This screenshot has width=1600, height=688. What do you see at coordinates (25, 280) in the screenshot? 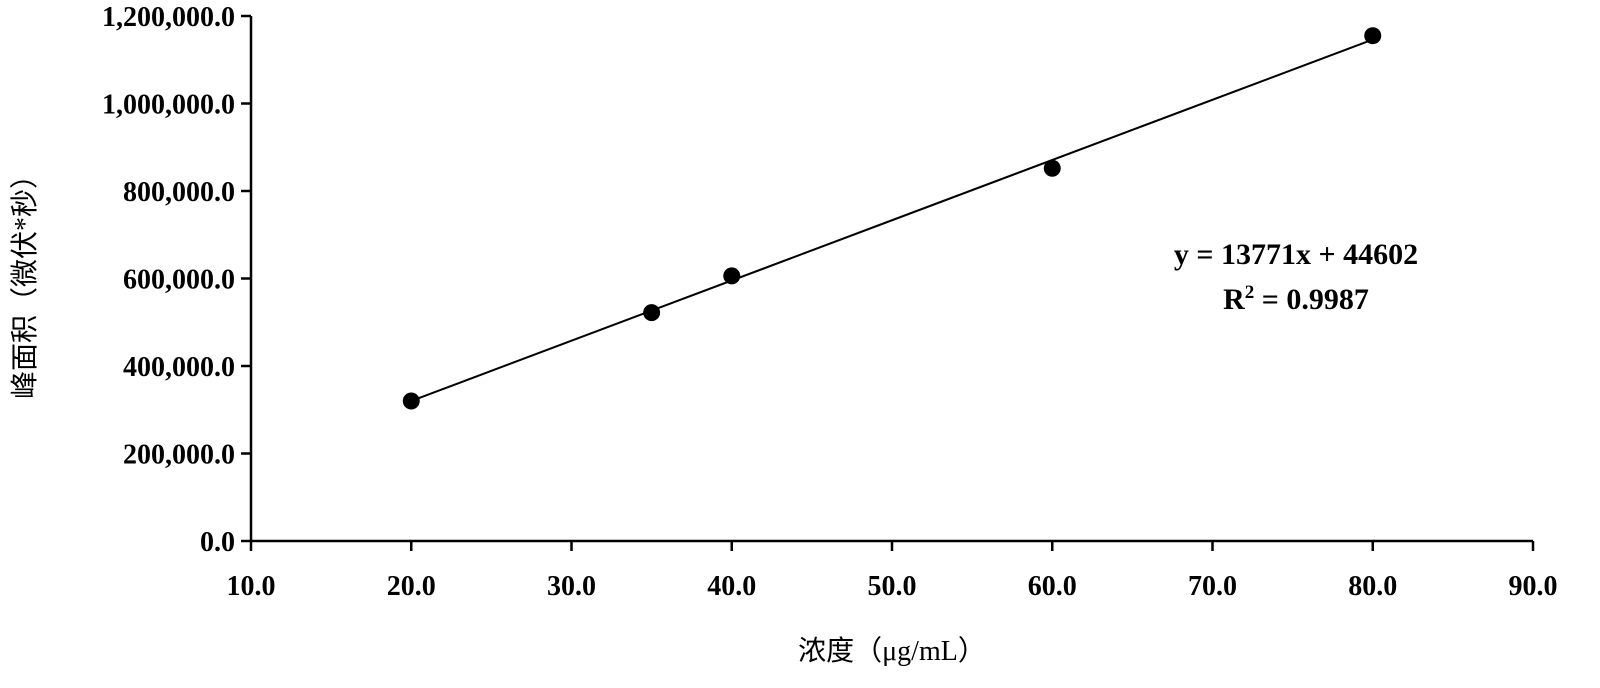
I see `y-axis-title: 峰面积（微伏*秒）` at bounding box center [25, 280].